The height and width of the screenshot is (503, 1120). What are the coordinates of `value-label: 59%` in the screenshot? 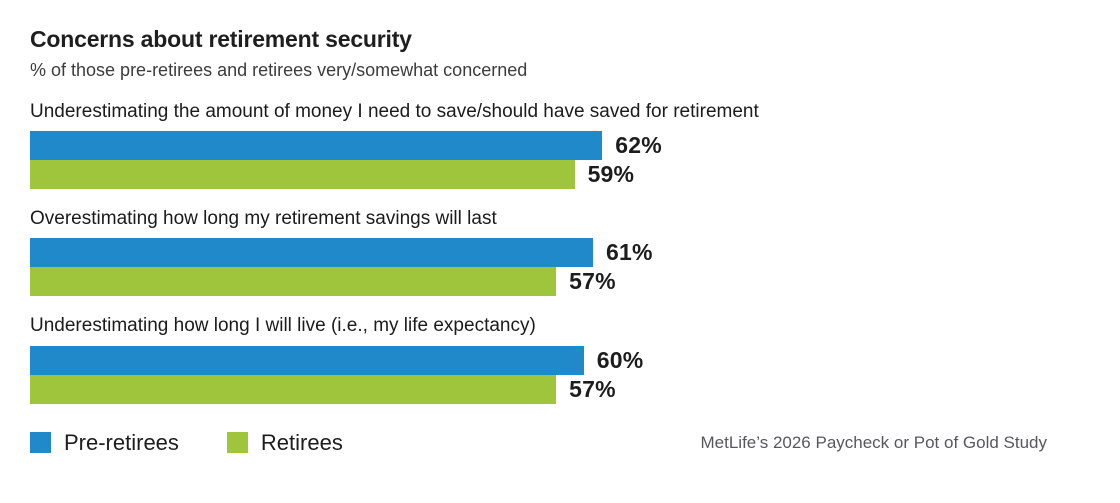 It's located at (611, 174).